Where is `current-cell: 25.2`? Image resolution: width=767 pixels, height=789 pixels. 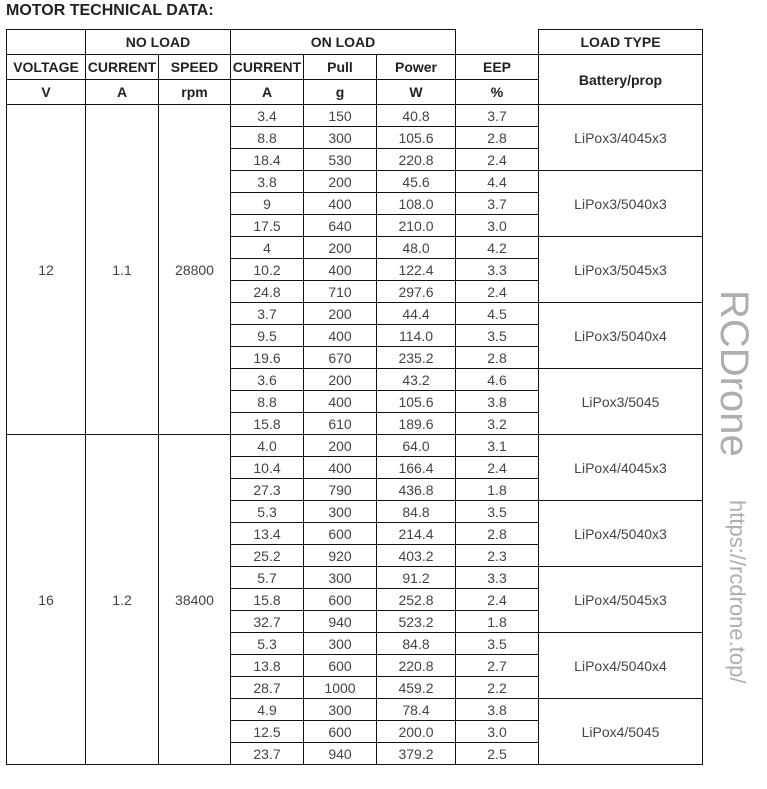
current-cell: 25.2 is located at coordinates (267, 555).